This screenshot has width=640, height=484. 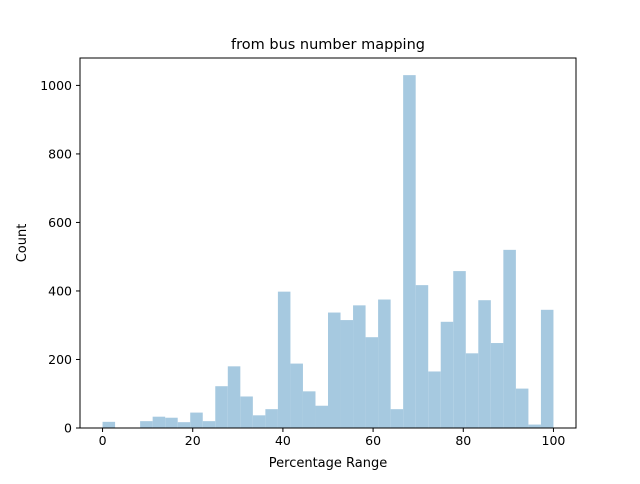 I want to click on x-tick-label: 20, so click(x=193, y=440).